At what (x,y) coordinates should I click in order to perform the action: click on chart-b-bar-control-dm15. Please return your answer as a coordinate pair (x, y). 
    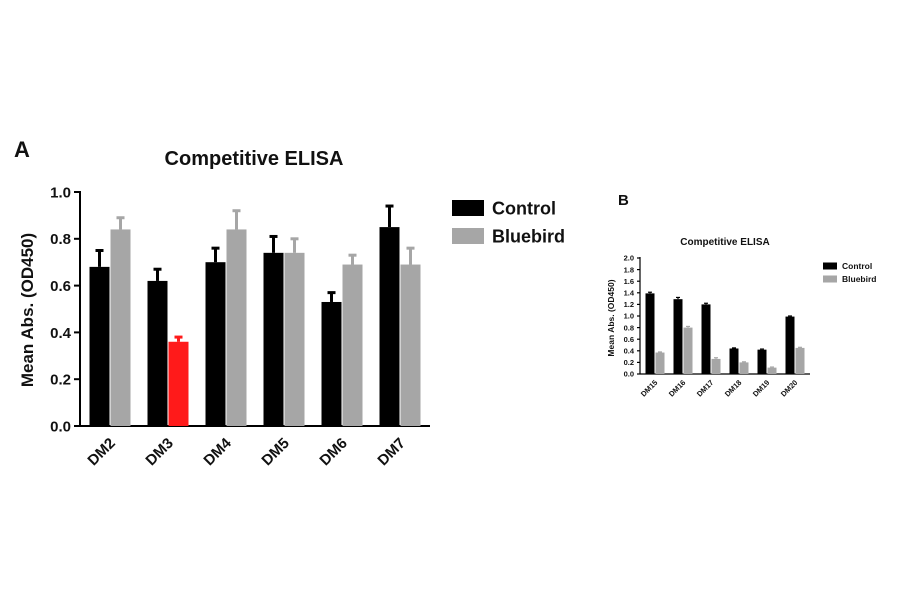
    Looking at the image, I should click on (650, 333).